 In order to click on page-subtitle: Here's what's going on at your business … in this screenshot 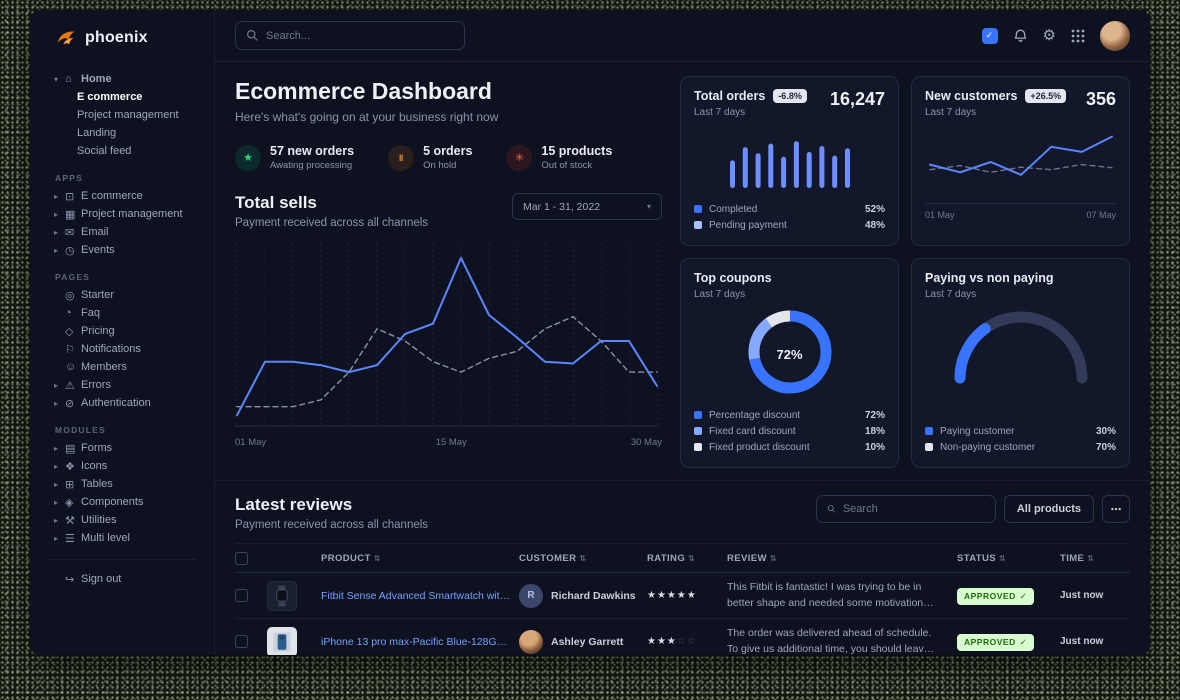, I will do `click(367, 117)`.